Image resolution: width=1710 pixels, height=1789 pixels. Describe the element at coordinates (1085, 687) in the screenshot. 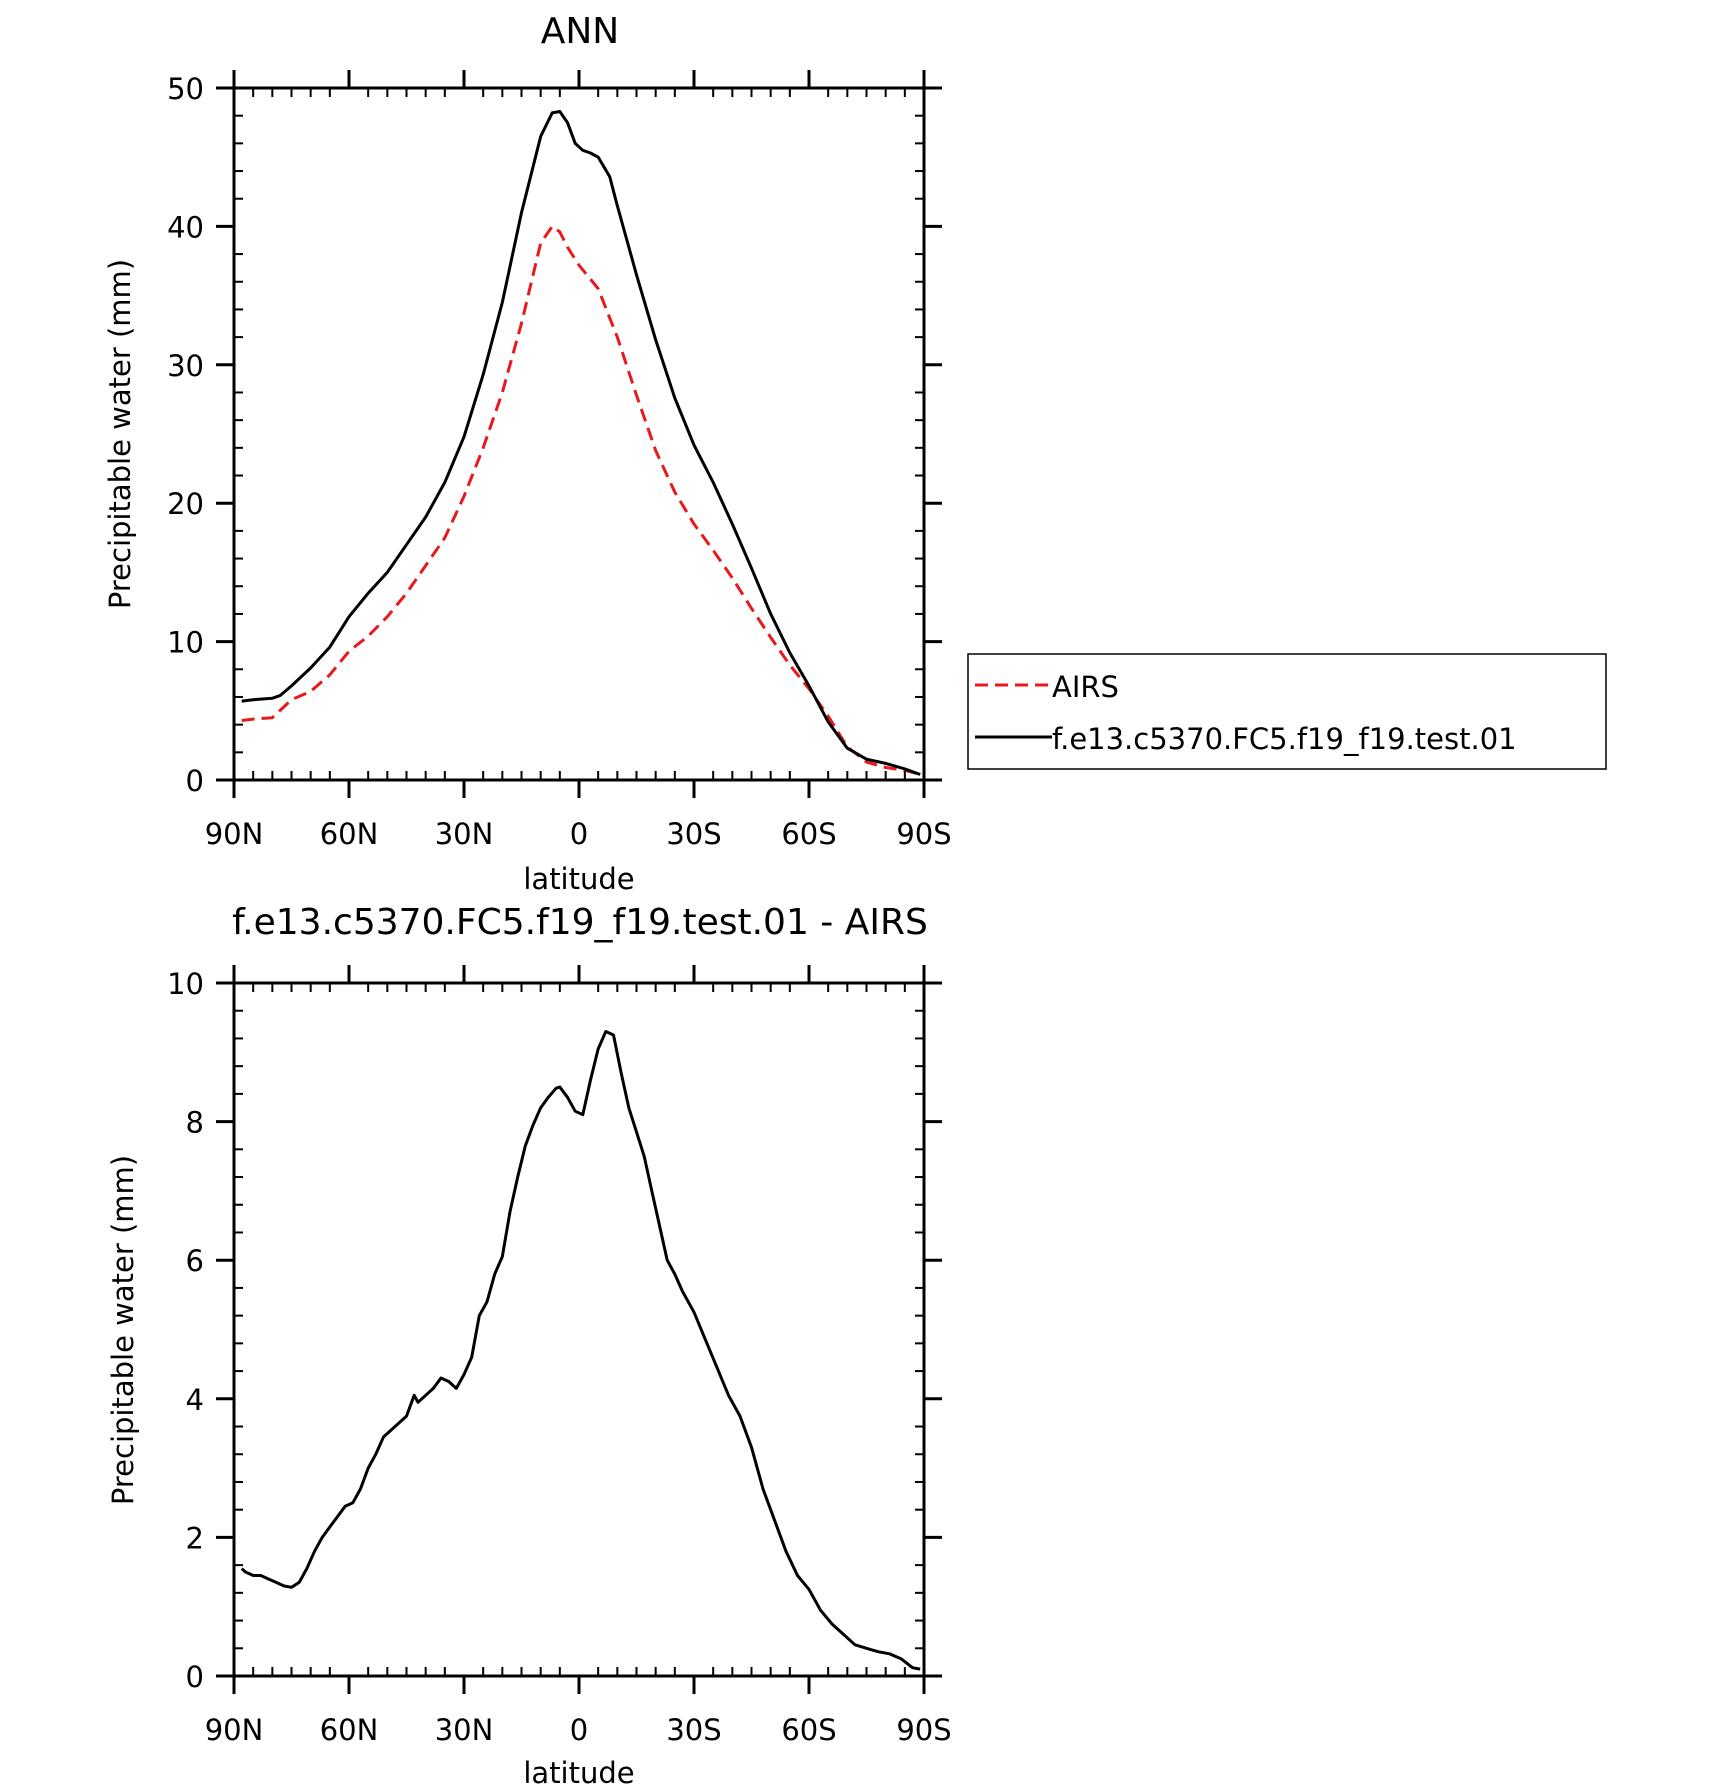

I see `legend-label-airs: AIRS` at that location.